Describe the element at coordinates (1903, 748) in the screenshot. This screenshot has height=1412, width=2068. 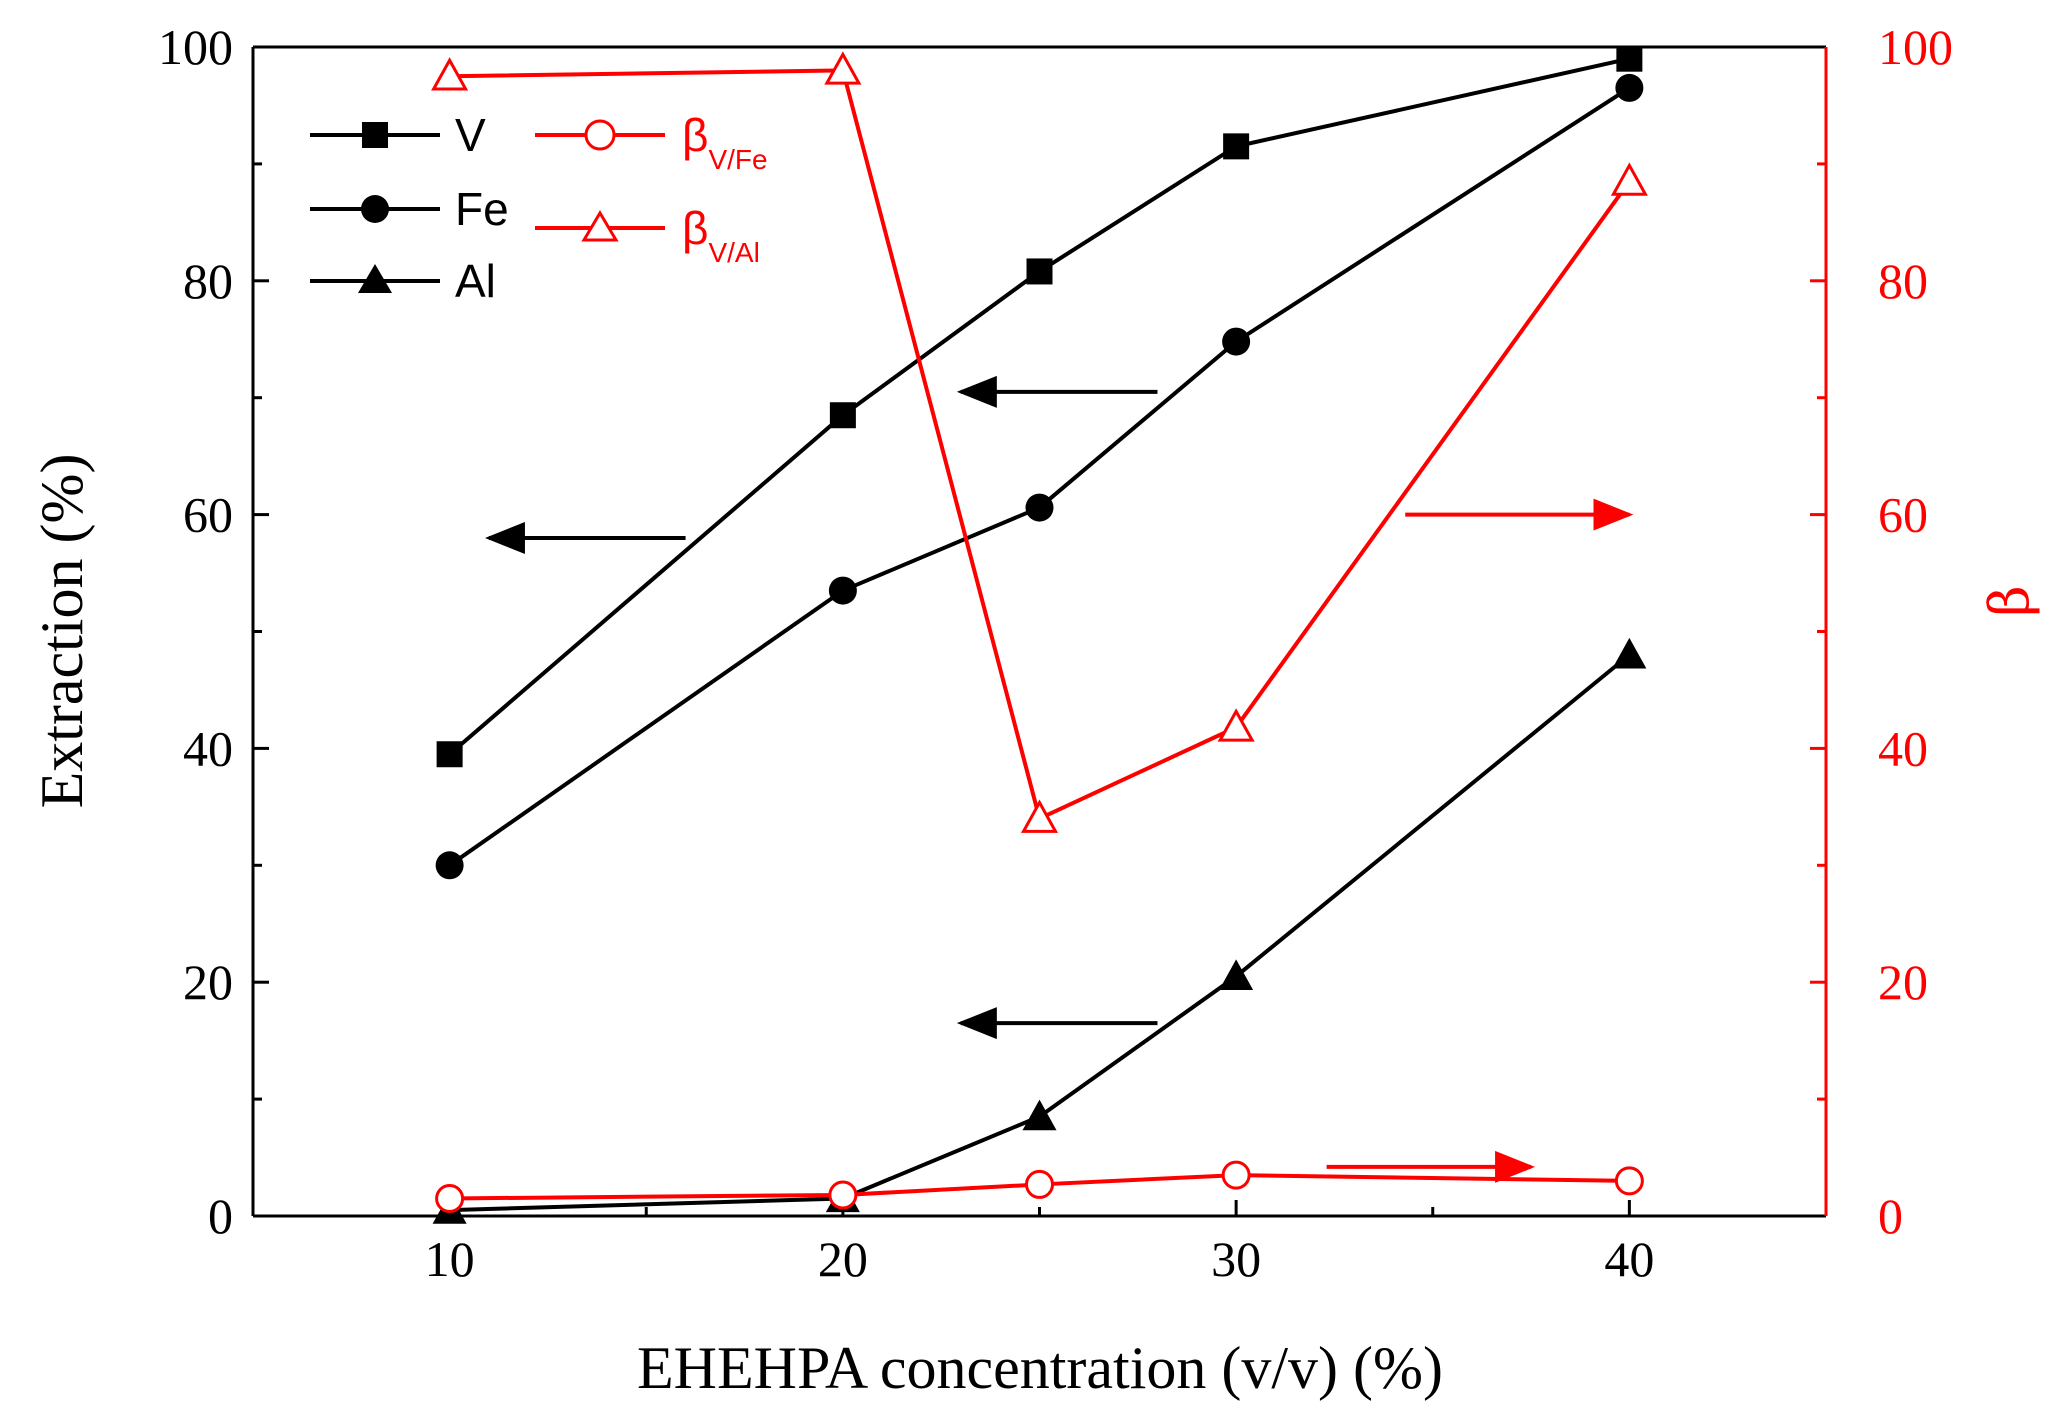
I see `y2-tick-label-40: 40` at that location.